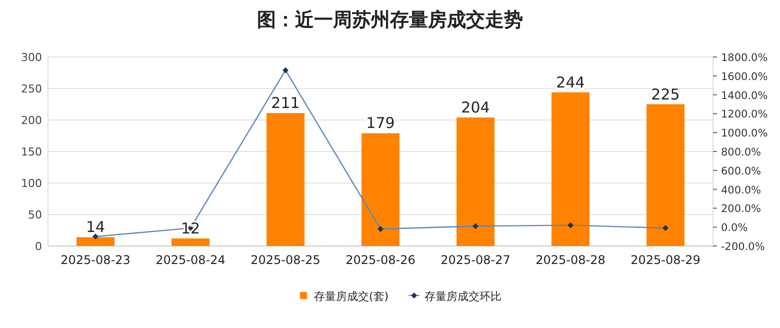  What do you see at coordinates (38, 246) in the screenshot?
I see `y-tick-label: 0` at bounding box center [38, 246].